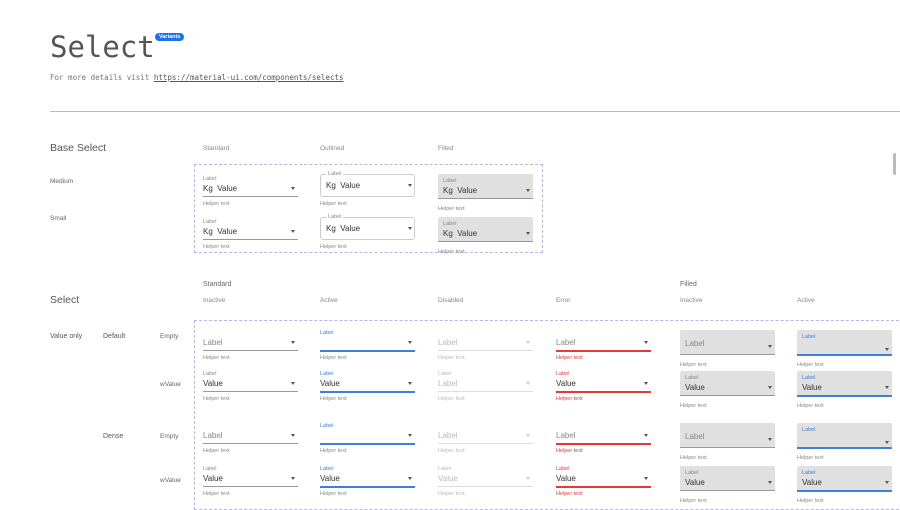 The image size is (900, 510). Describe the element at coordinates (113, 436) in the screenshot. I see `row-group-dense: Dense` at that location.